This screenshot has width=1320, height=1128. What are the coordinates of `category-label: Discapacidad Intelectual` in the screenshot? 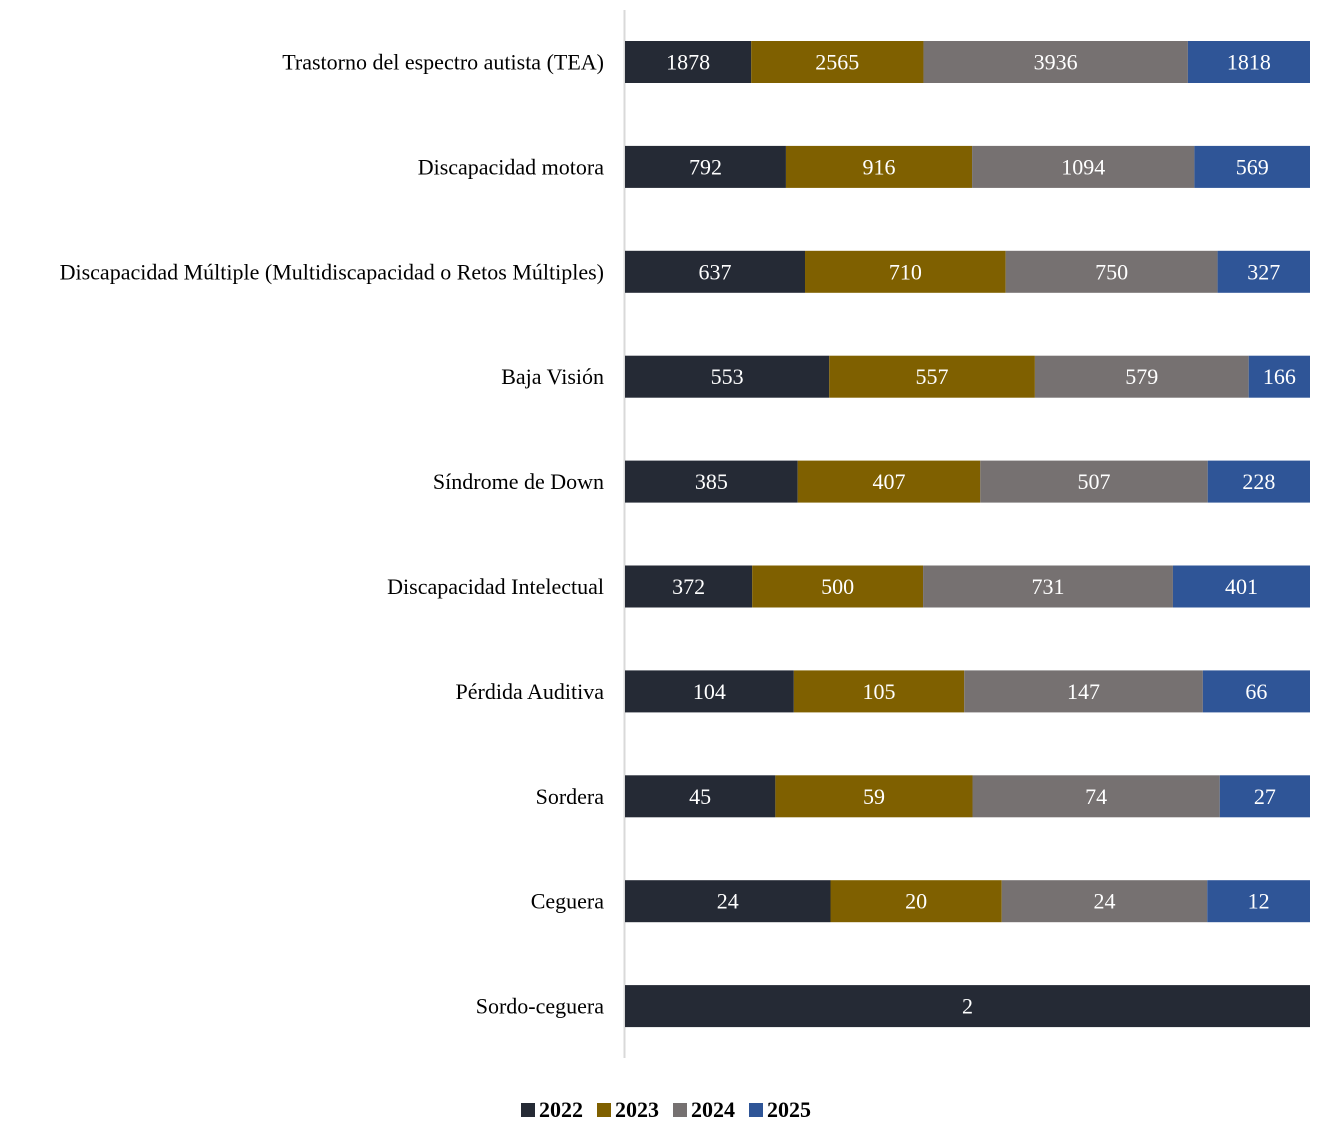 It's located at (495, 586).